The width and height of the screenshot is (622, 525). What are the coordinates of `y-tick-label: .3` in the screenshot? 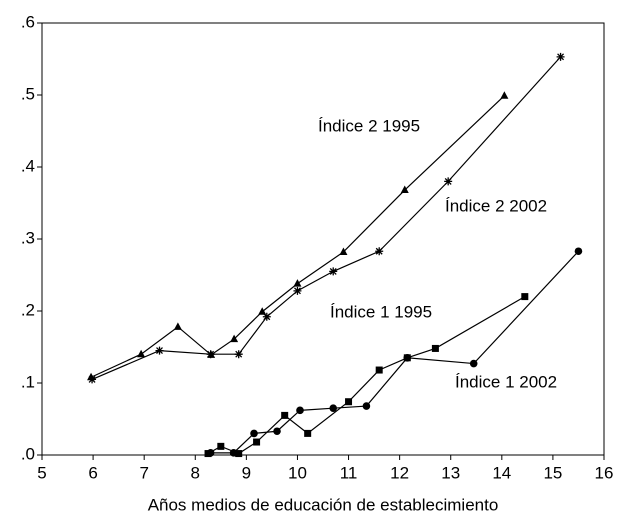 It's located at (28, 237).